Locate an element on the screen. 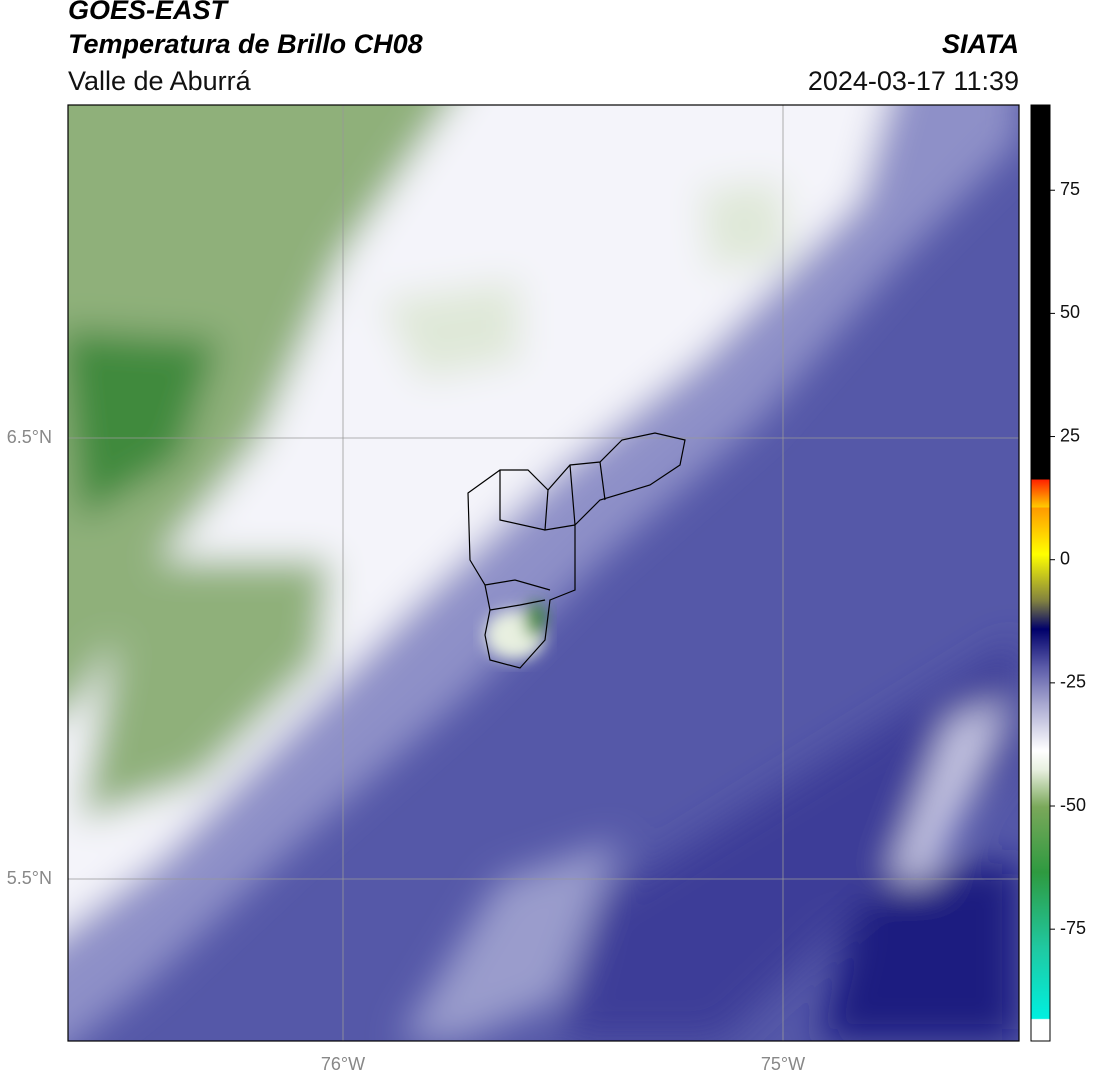  municipal-boundaries is located at coordinates (576, 550).